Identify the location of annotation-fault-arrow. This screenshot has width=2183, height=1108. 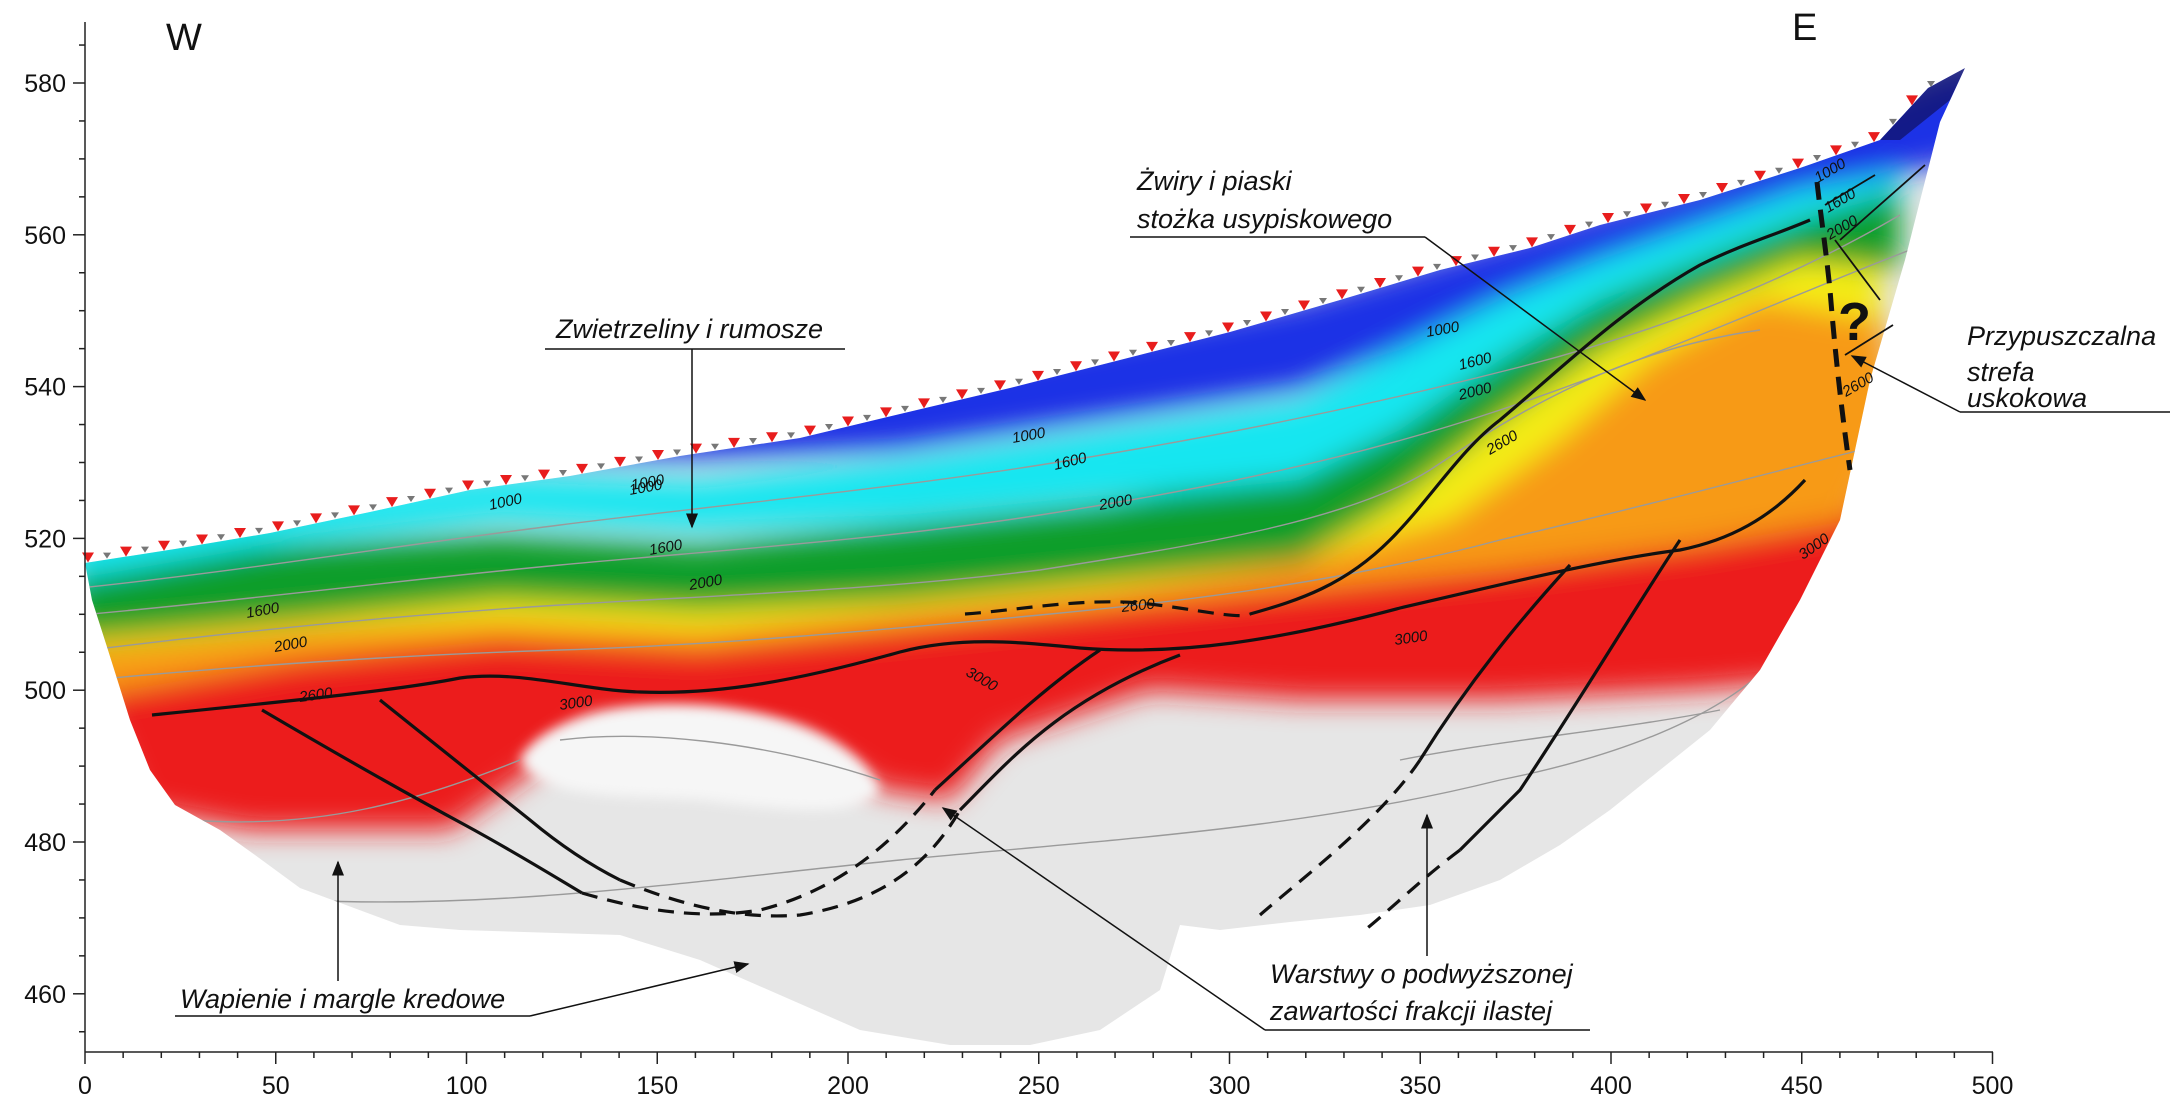
(1905, 384).